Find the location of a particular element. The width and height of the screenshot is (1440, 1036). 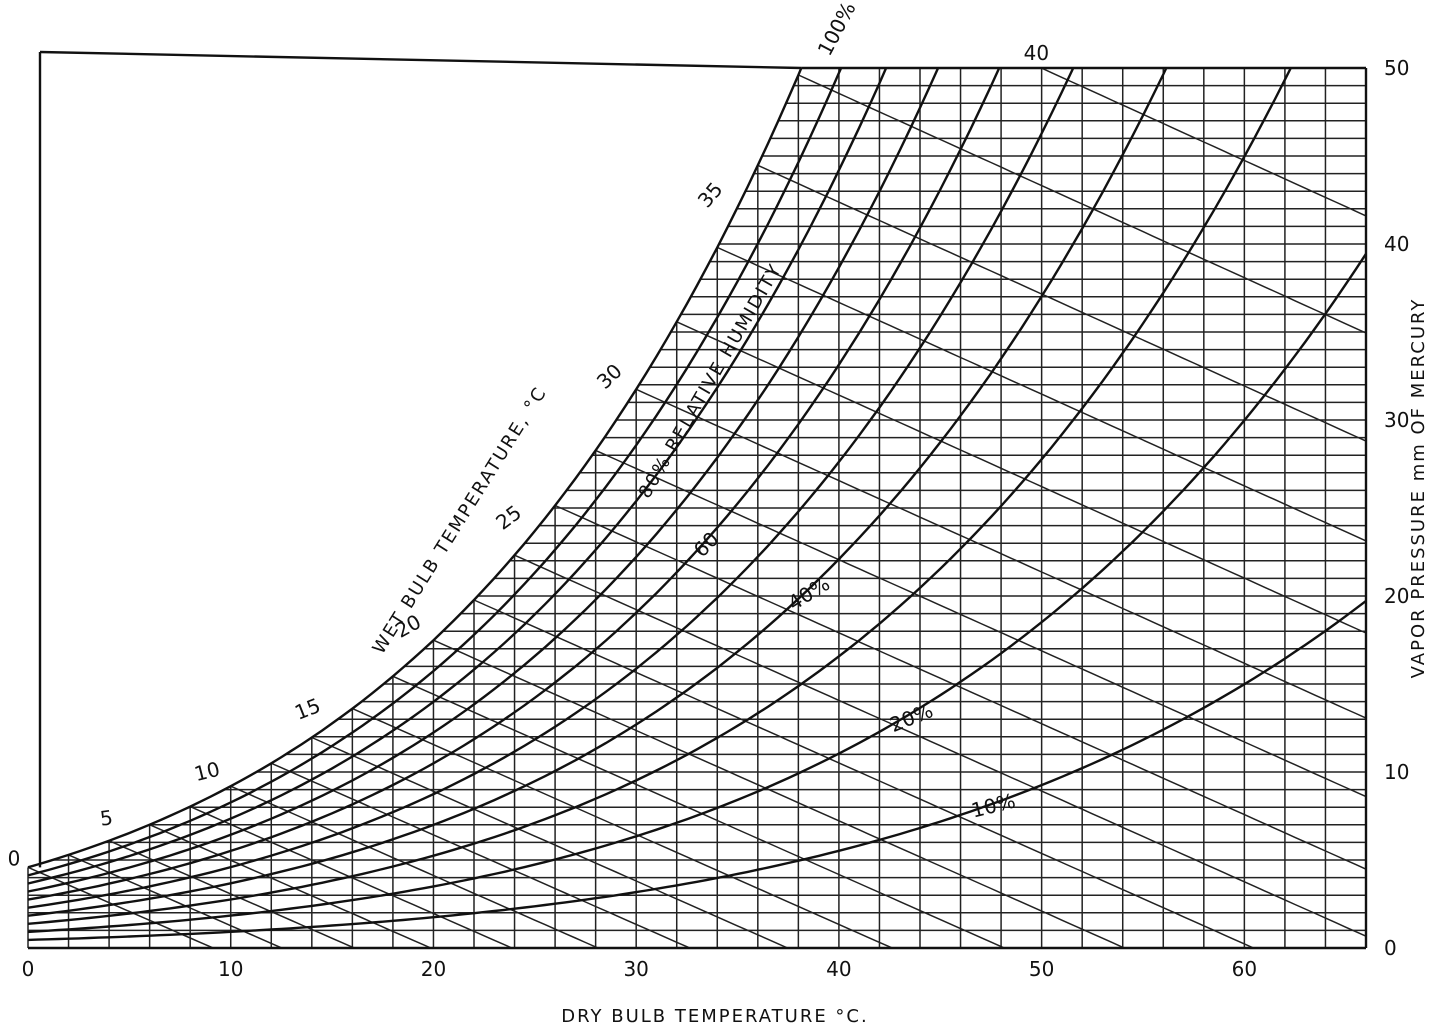

plot-top-mask is located at coordinates (720, 33).